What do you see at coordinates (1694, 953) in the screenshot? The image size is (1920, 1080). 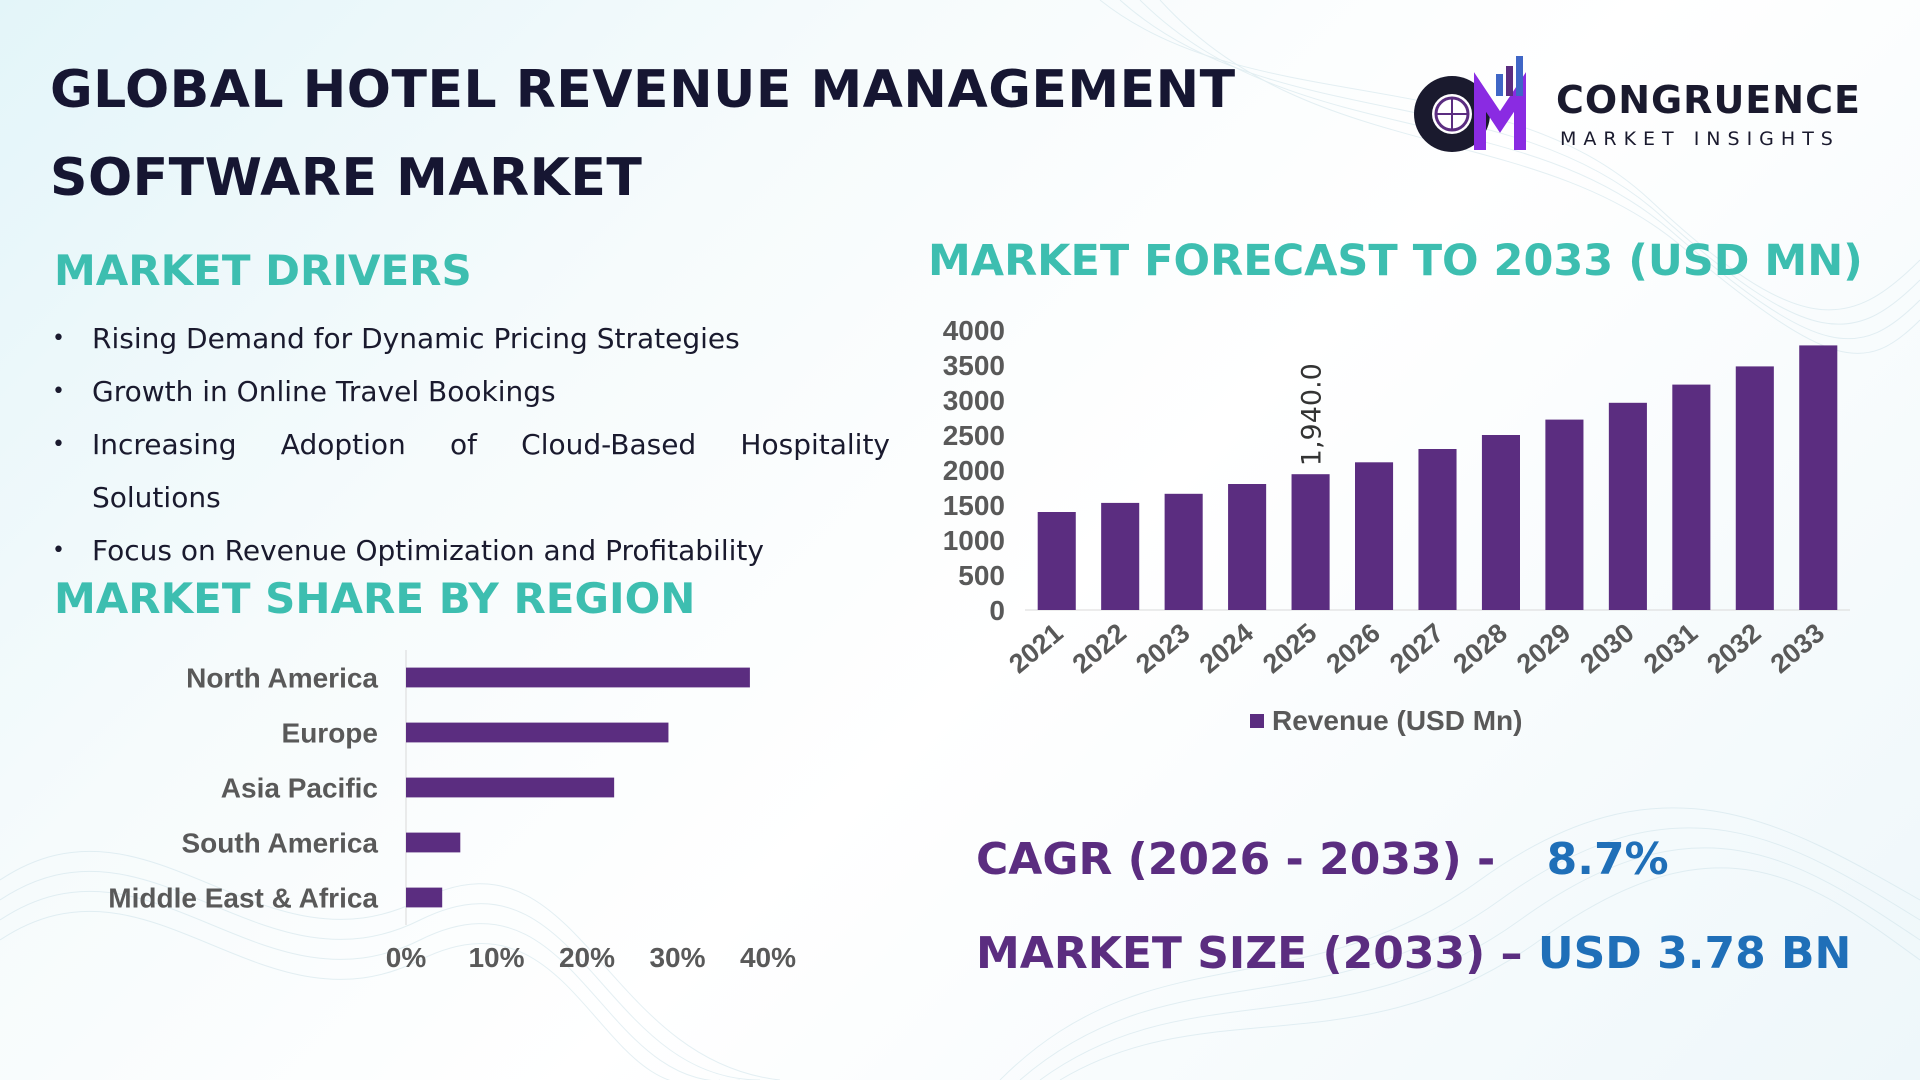 I see `market-size-value: USD 3.78 BN` at bounding box center [1694, 953].